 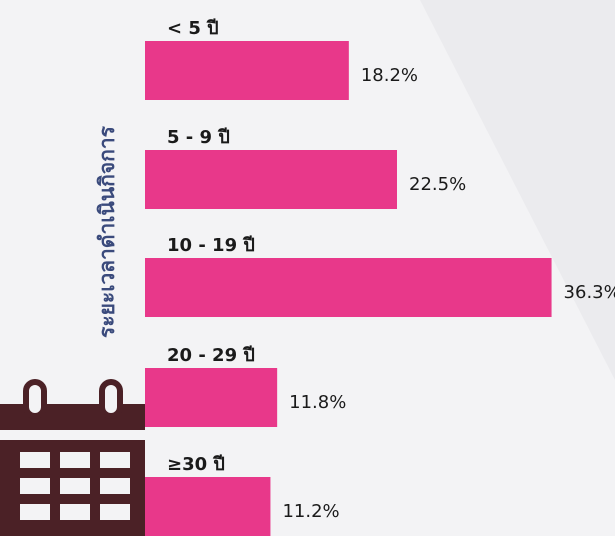 What do you see at coordinates (107, 231) in the screenshot?
I see `axis-label: ระยะเวลาดำเนินกิจการ` at bounding box center [107, 231].